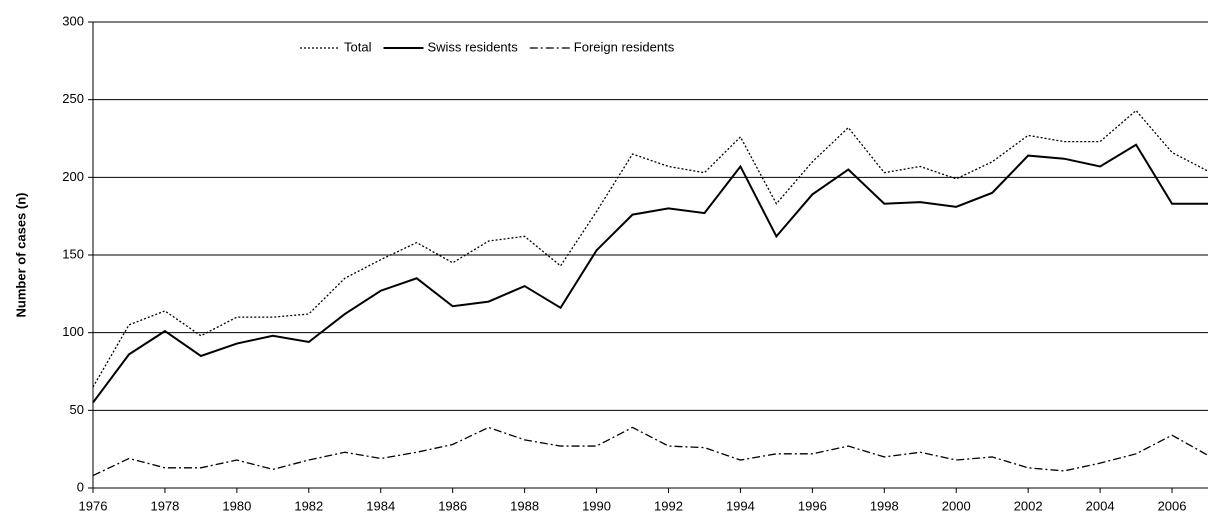 The height and width of the screenshot is (519, 1212). Describe the element at coordinates (884, 505) in the screenshot. I see `x-tick-label: 1998` at that location.